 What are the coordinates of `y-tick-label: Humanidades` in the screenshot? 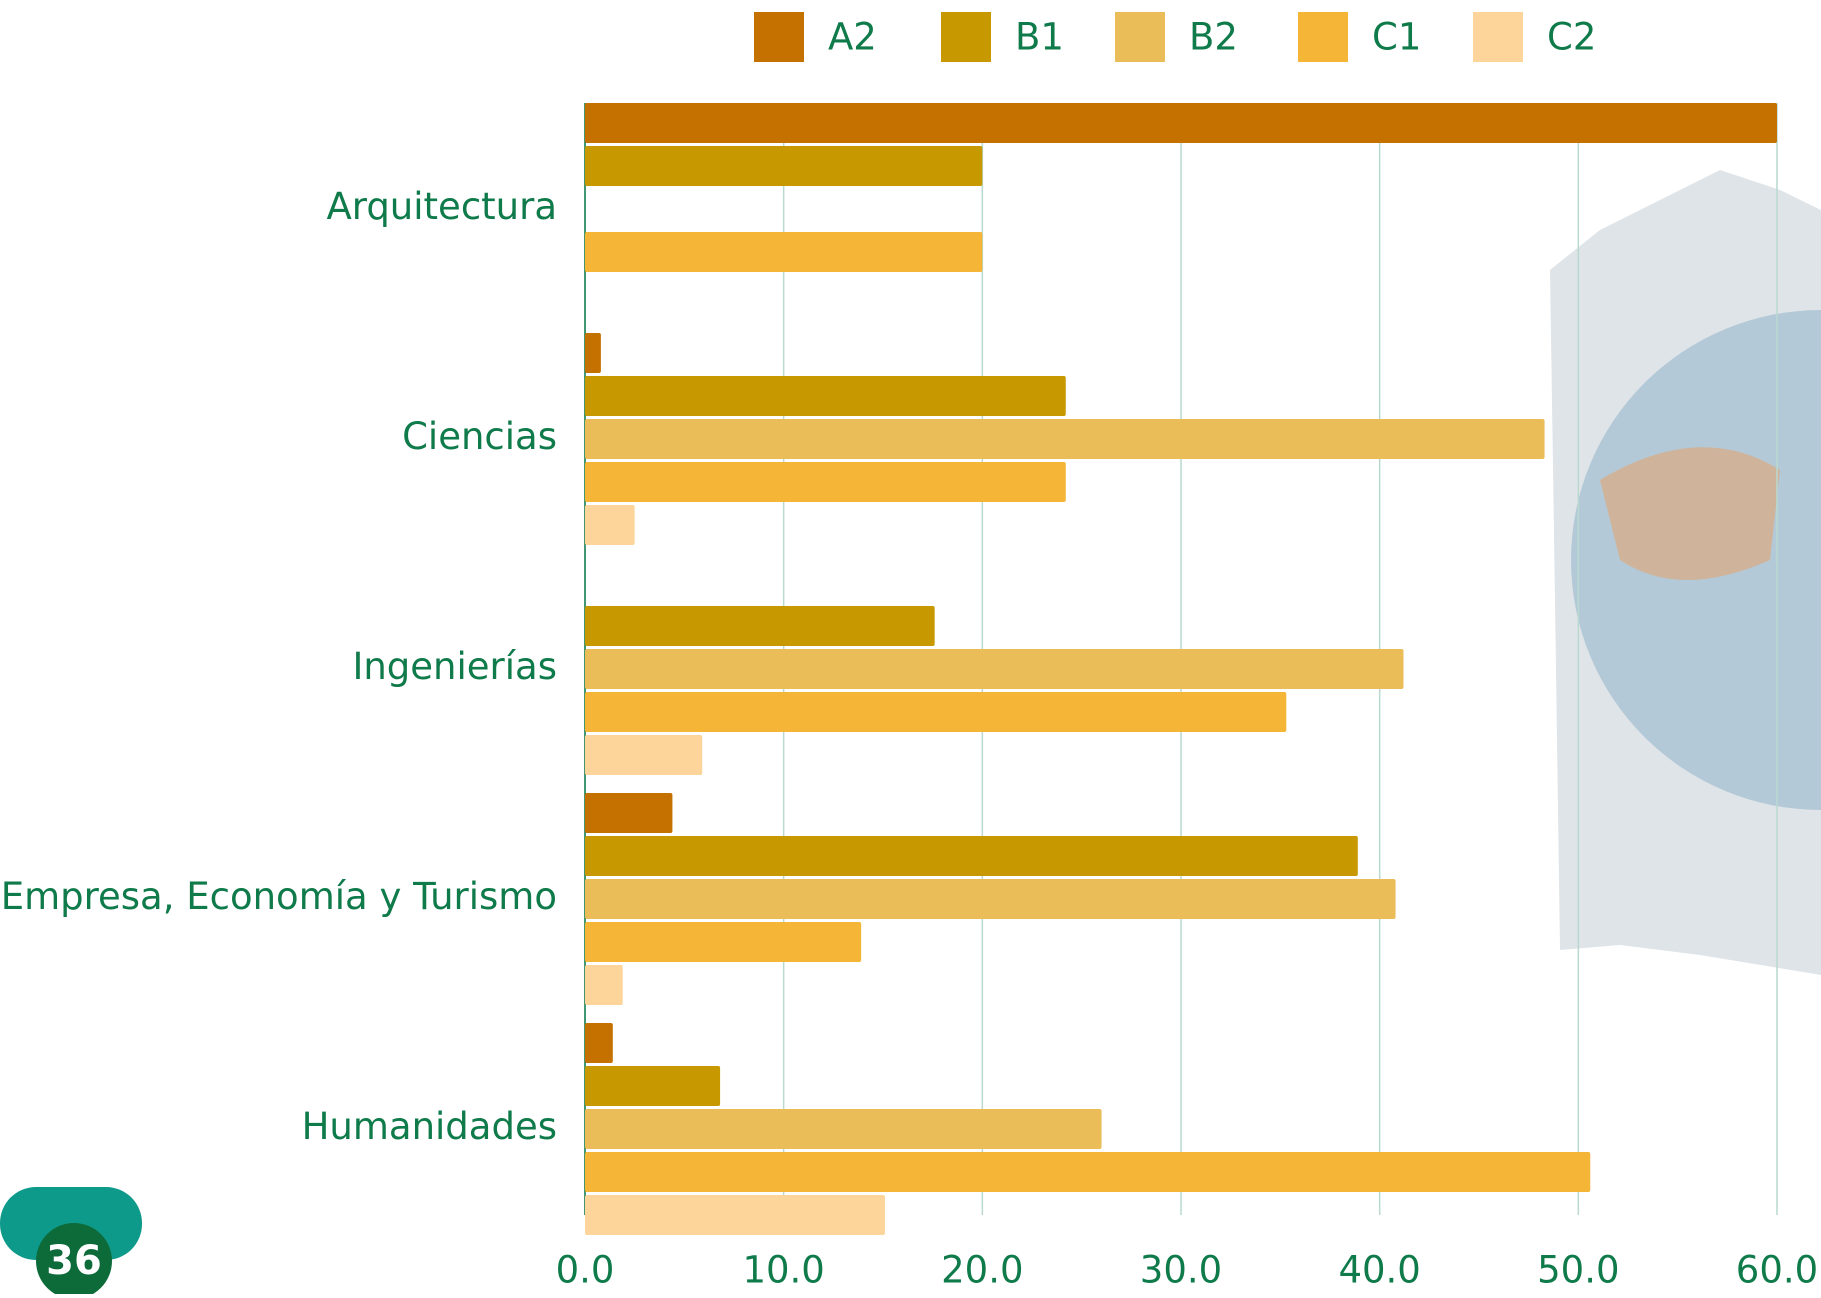 It's located at (429, 1126).